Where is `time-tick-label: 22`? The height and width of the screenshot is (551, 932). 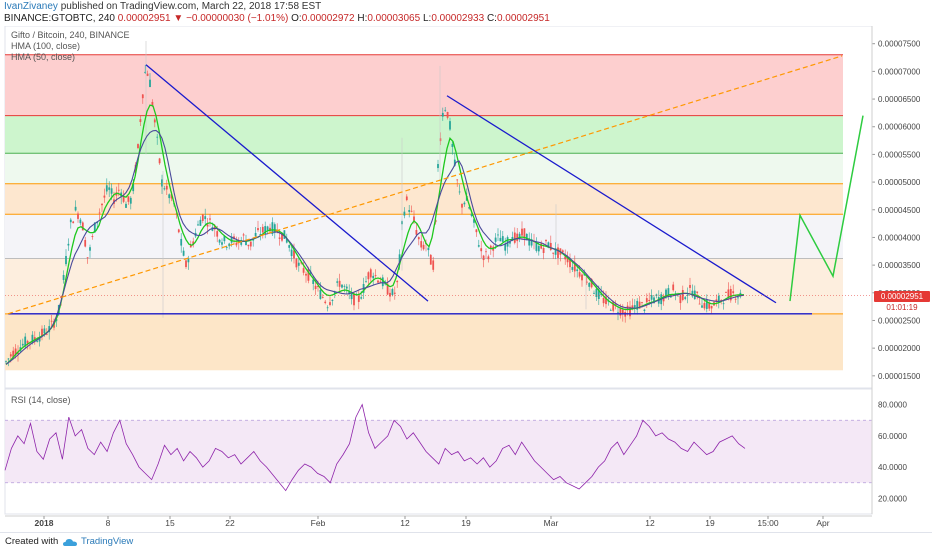
time-tick-label: 22 is located at coordinates (230, 523).